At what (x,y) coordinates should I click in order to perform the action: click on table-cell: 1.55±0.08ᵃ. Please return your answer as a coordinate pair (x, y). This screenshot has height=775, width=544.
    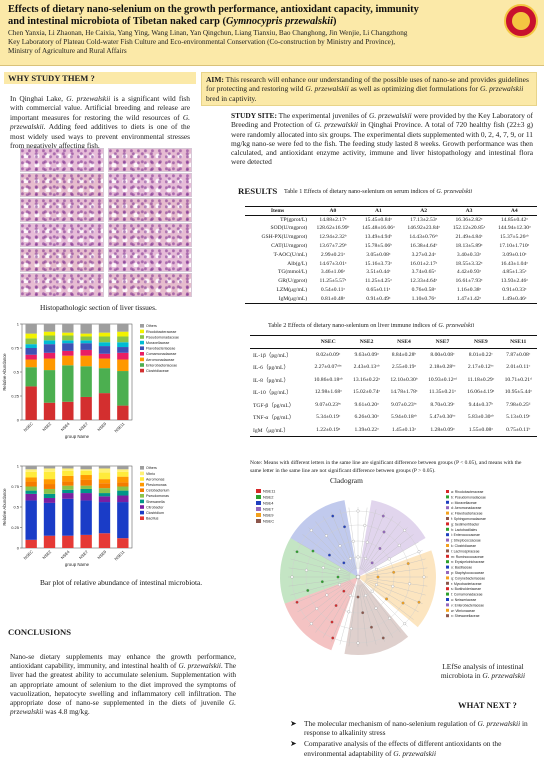
    Looking at the image, I should click on (480, 429).